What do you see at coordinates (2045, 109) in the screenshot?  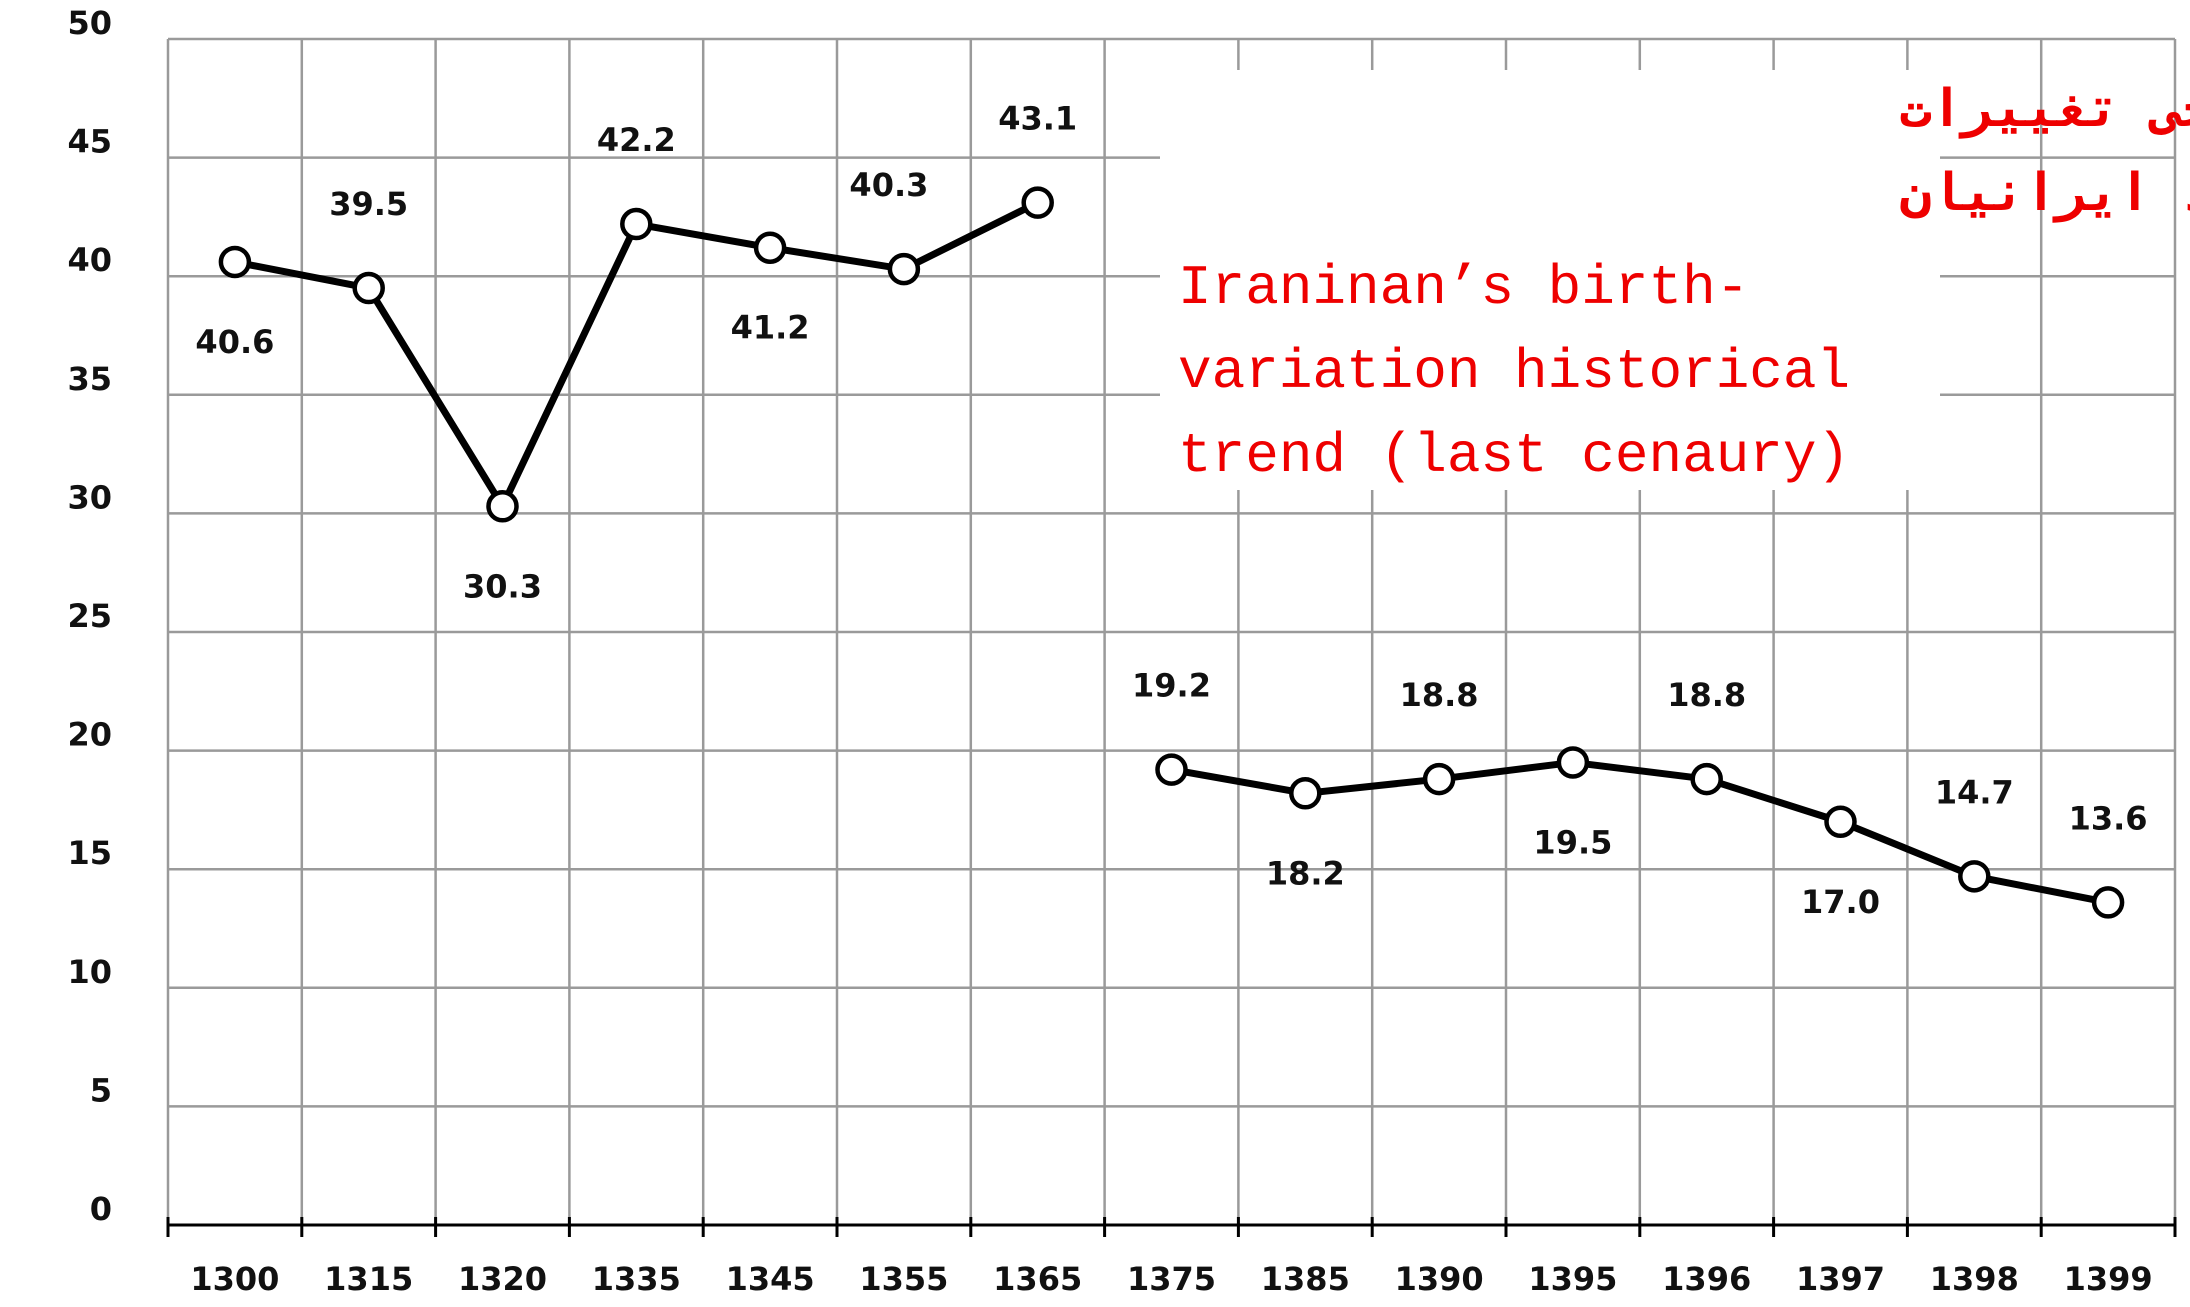 I see `chart-title: روند تاریخی تغییرات` at bounding box center [2045, 109].